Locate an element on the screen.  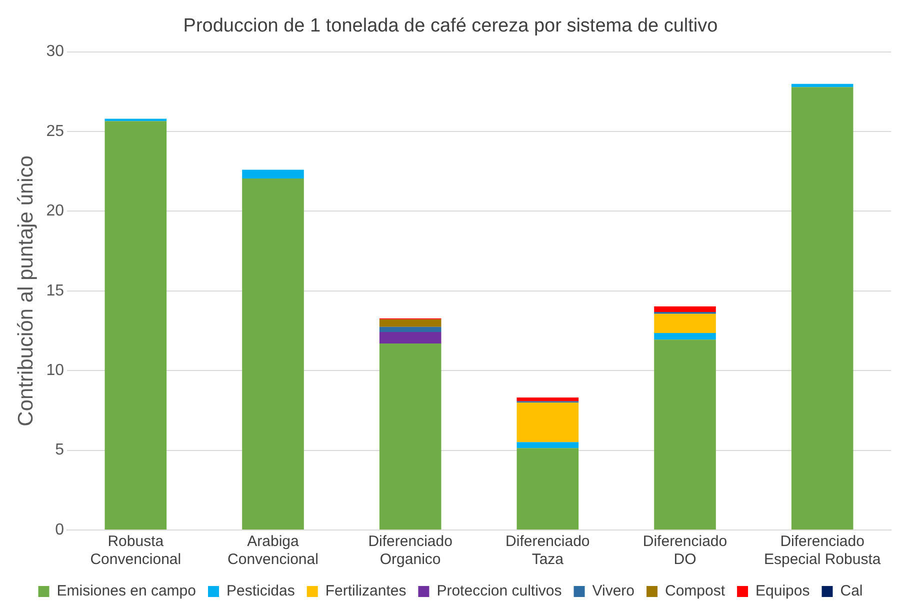
y-tick-label: 30 is located at coordinates (55, 51).